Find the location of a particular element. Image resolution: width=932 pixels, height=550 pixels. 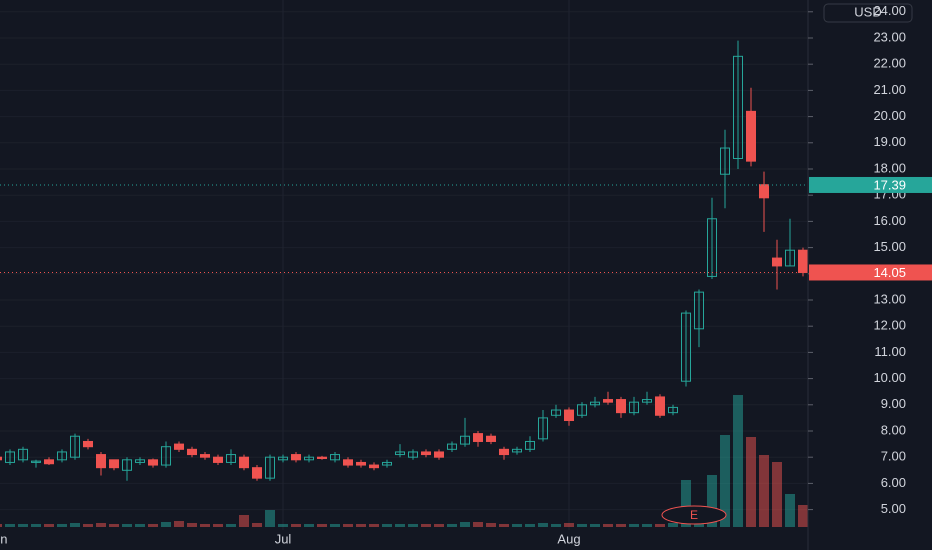

y-tick-label: 20.00 is located at coordinates (889, 115).